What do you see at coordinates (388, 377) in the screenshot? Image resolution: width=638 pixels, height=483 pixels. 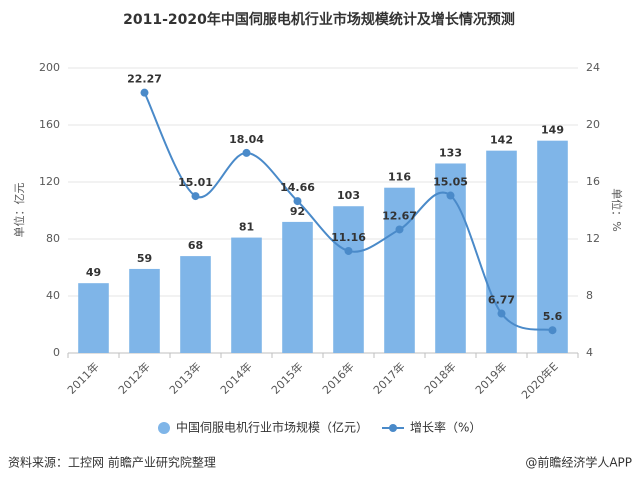 I see `x-tick-label: 2017年` at bounding box center [388, 377].